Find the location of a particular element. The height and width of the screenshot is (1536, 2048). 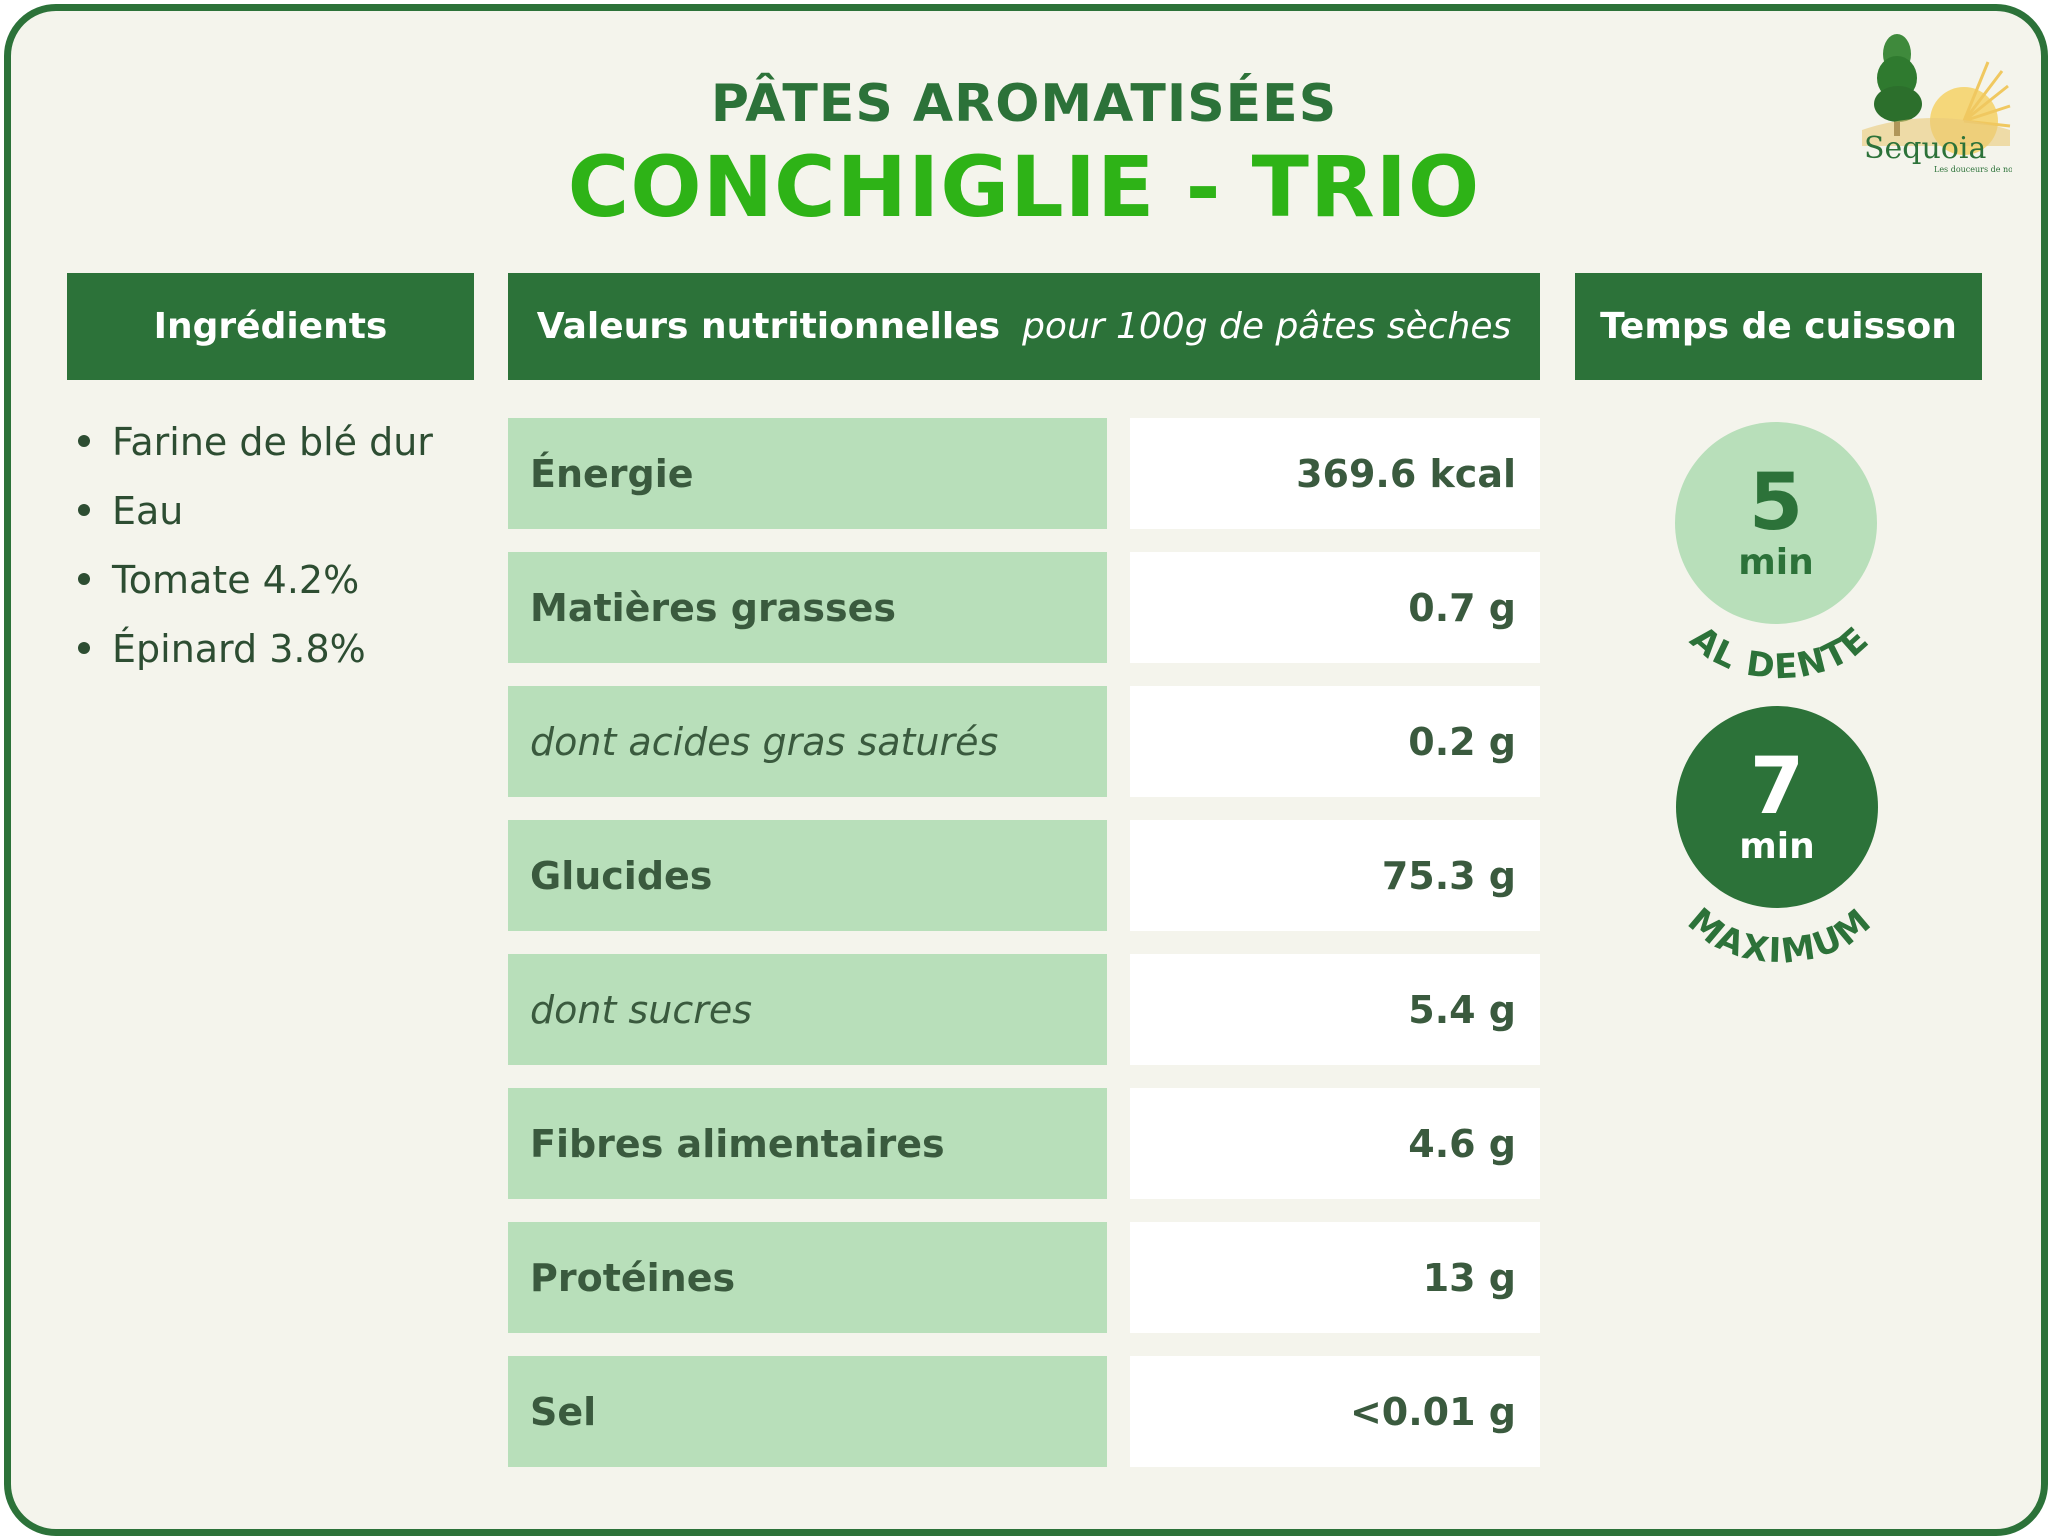

al-dente-minutes: 5 is located at coordinates (1776, 503).